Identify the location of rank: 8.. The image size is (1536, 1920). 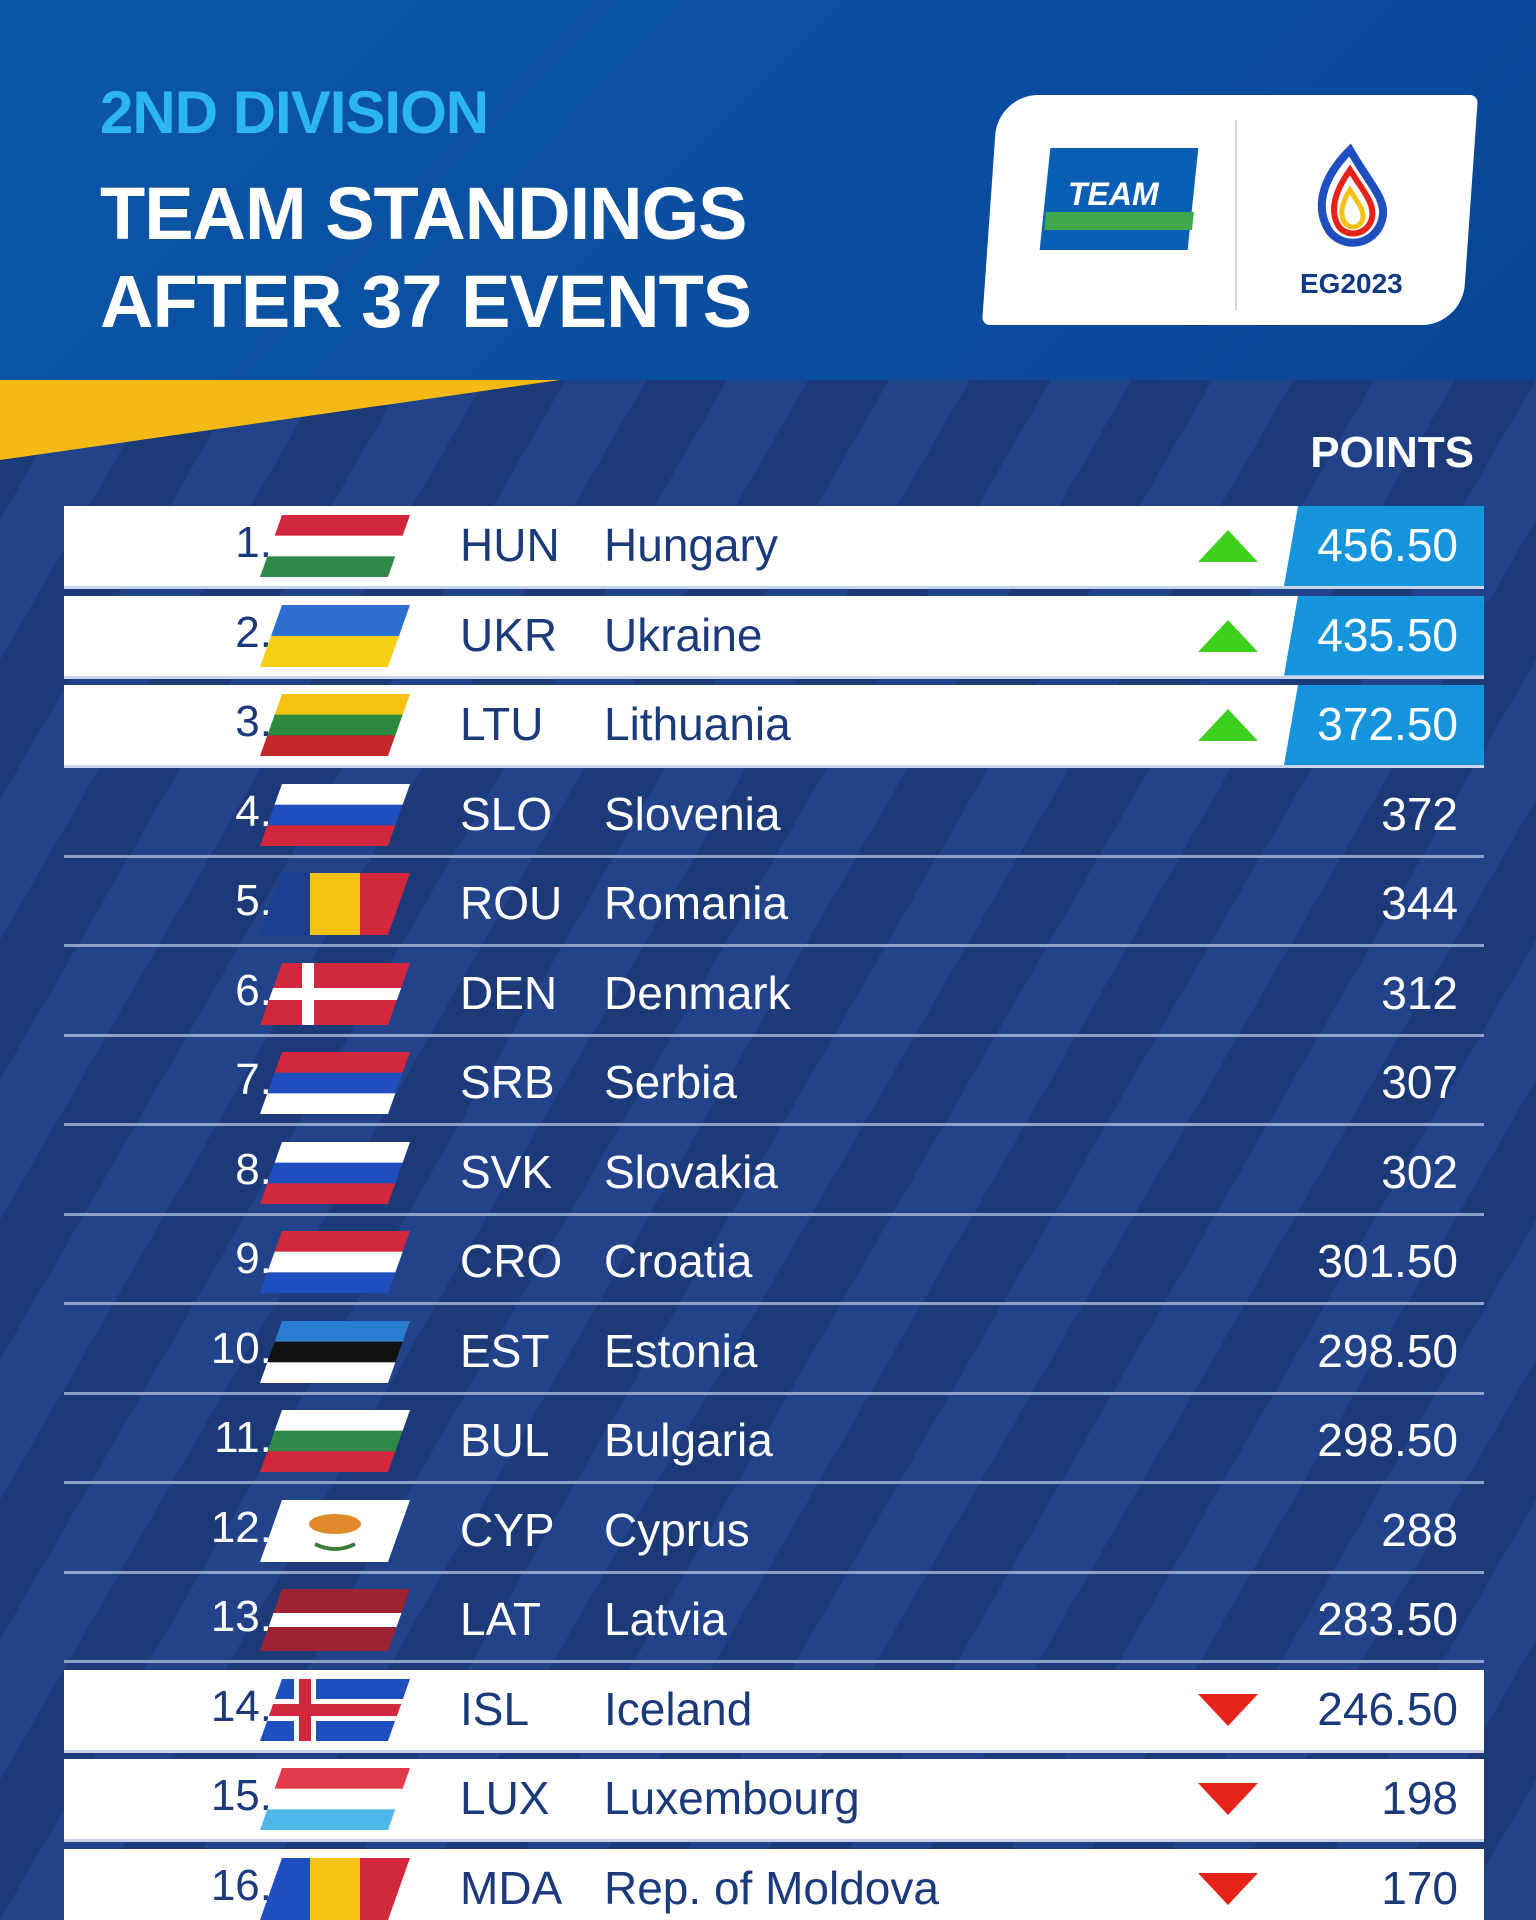
(253, 1169).